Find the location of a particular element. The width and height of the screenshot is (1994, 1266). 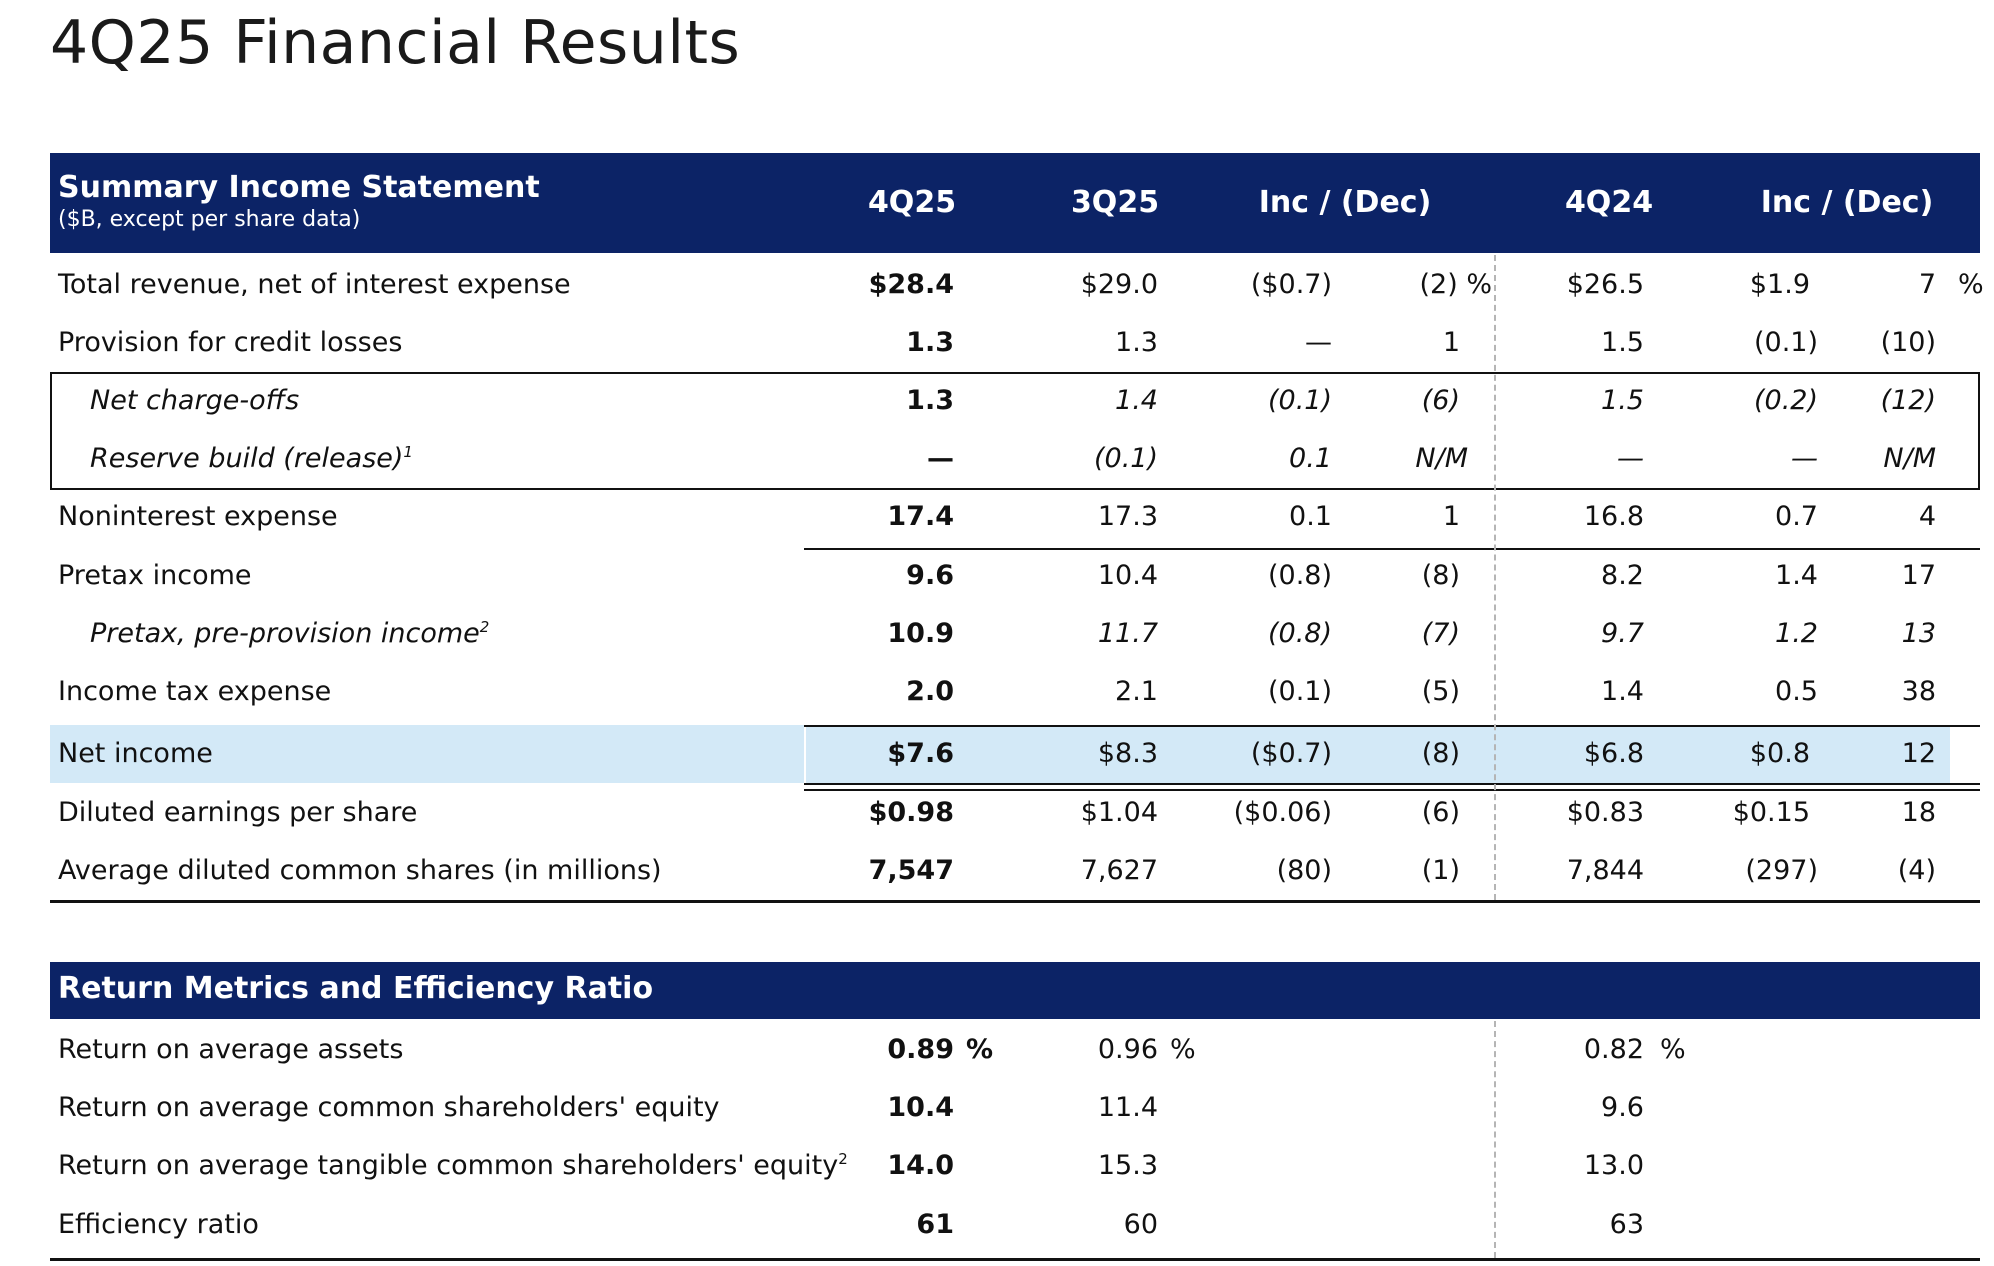

cell-pct-4q24: (10) is located at coordinates (1908, 342).